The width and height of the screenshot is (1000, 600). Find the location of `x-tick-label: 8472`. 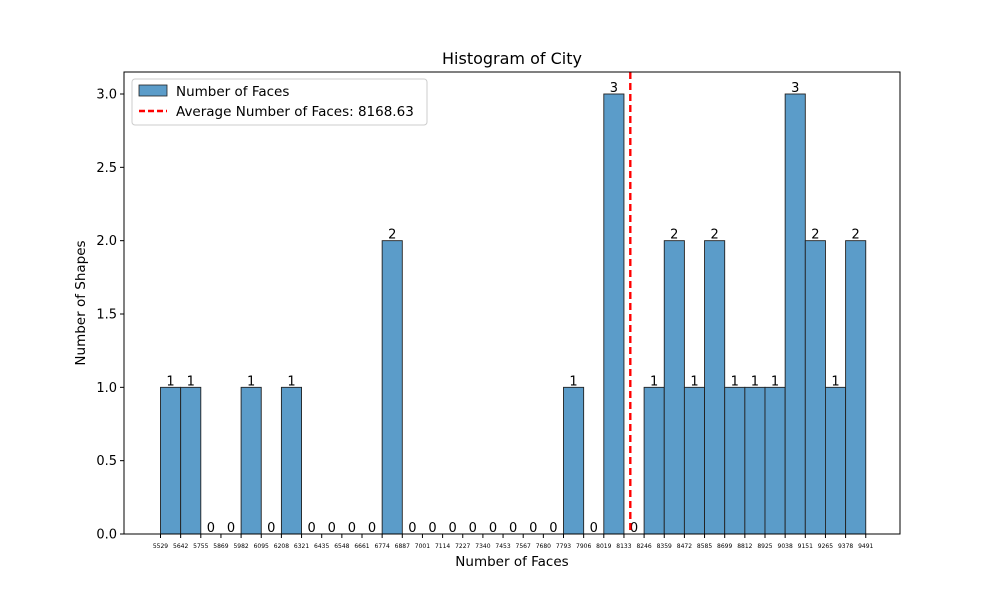

x-tick-label: 8472 is located at coordinates (684, 546).